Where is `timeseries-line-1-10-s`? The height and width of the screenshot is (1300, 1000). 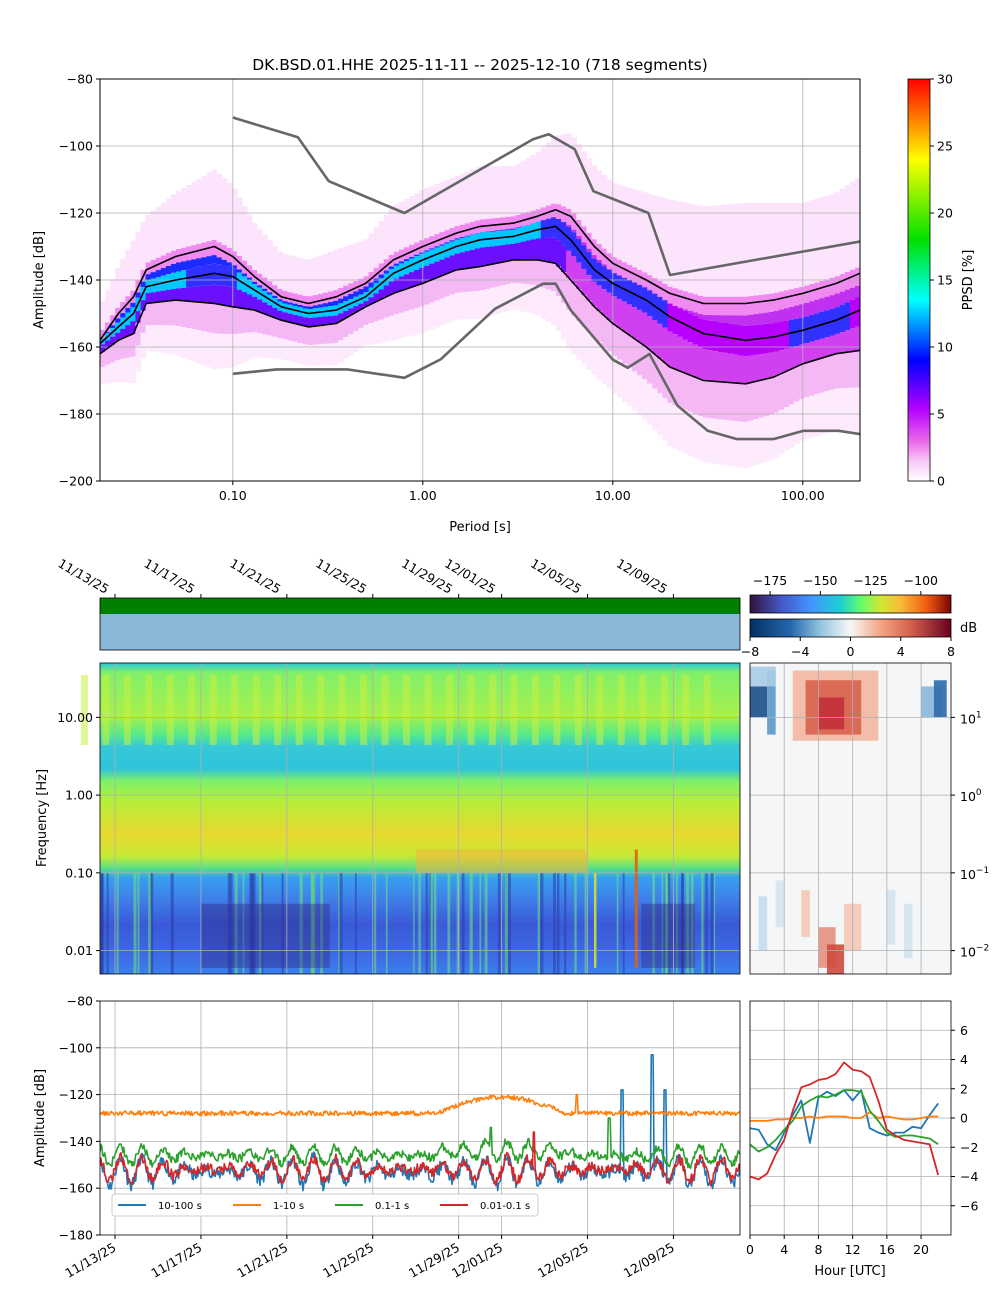
timeseries-line-1-10-s is located at coordinates (420, 1105).